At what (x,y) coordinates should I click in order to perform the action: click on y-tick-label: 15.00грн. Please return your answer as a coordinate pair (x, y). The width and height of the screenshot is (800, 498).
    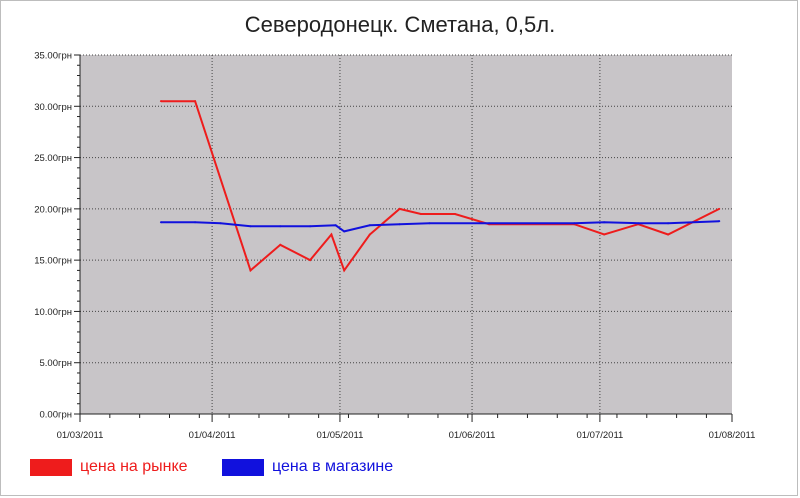
    Looking at the image, I should click on (53, 261).